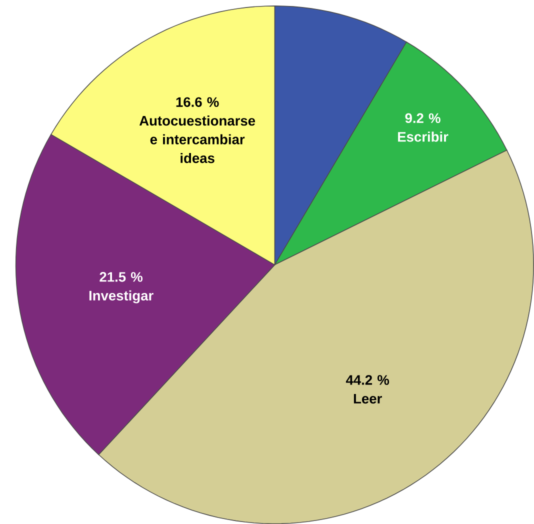 Image resolution: width=534 pixels, height=524 pixels. Describe the element at coordinates (368, 380) in the screenshot. I see `data-label: 44.2 %` at that location.